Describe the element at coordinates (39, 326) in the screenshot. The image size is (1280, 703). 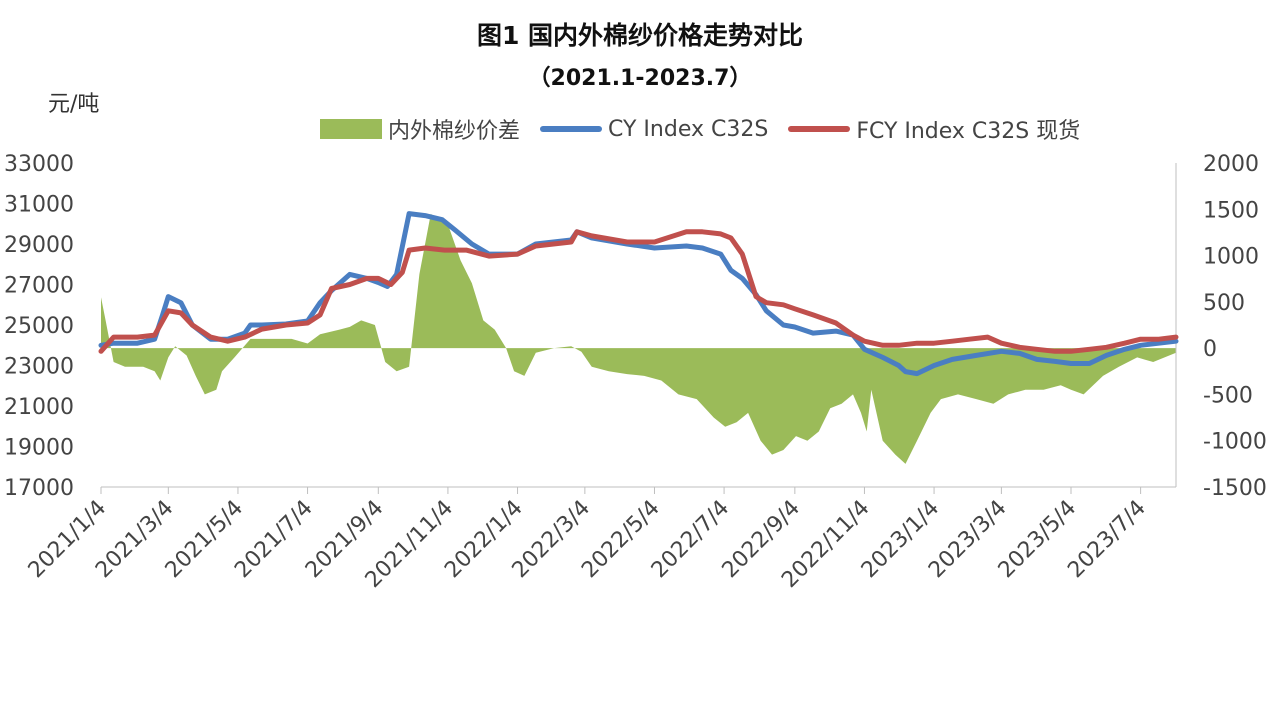
I see `left-tick-label: 25000` at that location.